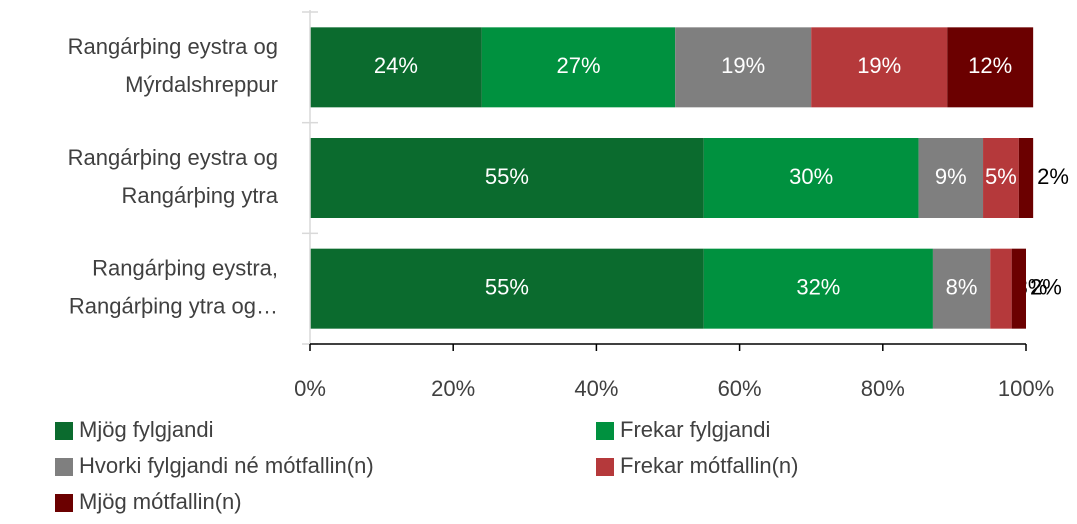  Describe the element at coordinates (740, 388) in the screenshot. I see `x-tick-label: 60%` at that location.